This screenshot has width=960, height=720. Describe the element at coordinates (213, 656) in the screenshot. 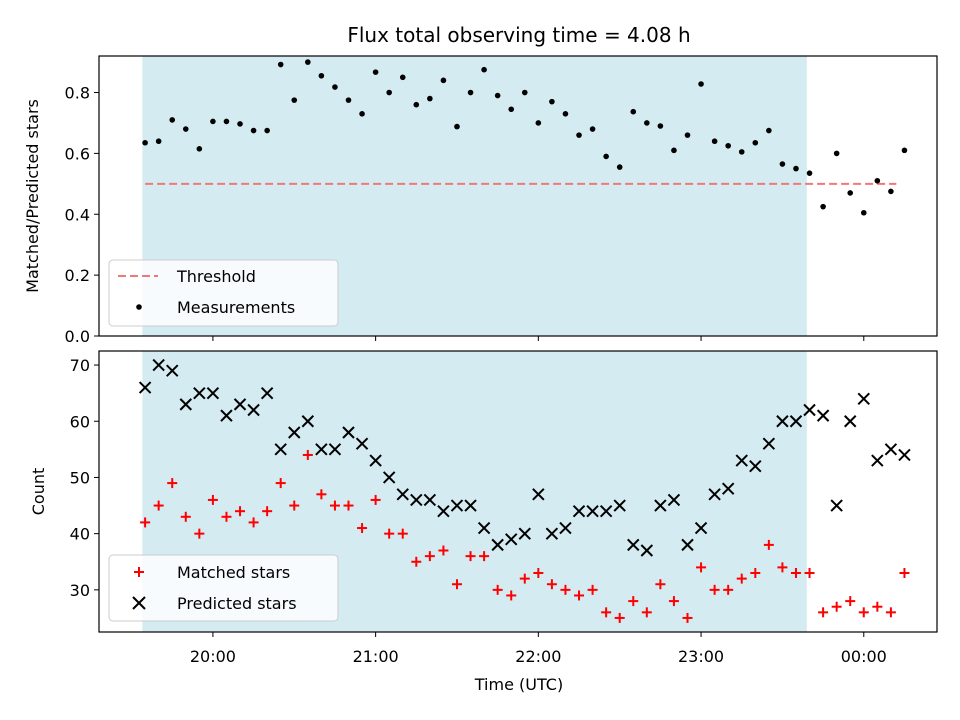

I see `x-tick-label: 20:00` at that location.